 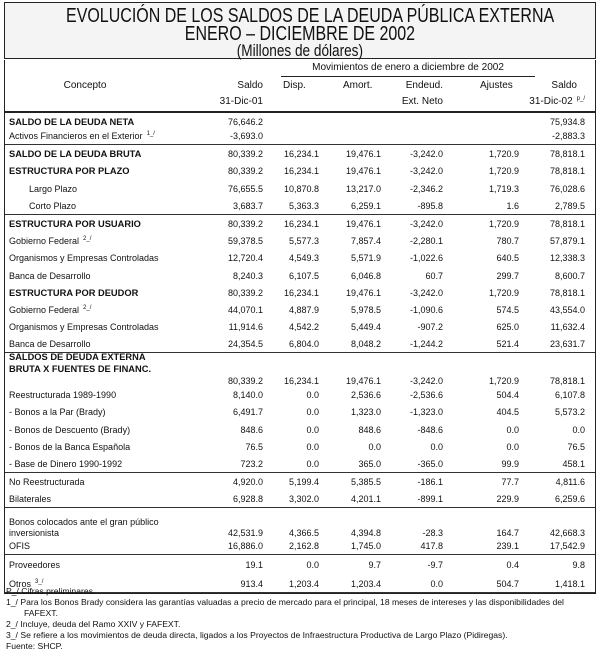 I want to click on row-label-text: ESTRUCTURA POR PLAZO, so click(x=69, y=171).